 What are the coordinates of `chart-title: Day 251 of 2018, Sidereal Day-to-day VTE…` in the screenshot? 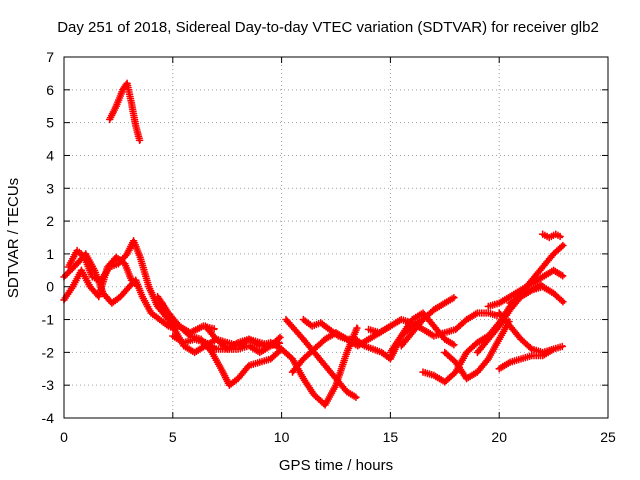 It's located at (328, 27).